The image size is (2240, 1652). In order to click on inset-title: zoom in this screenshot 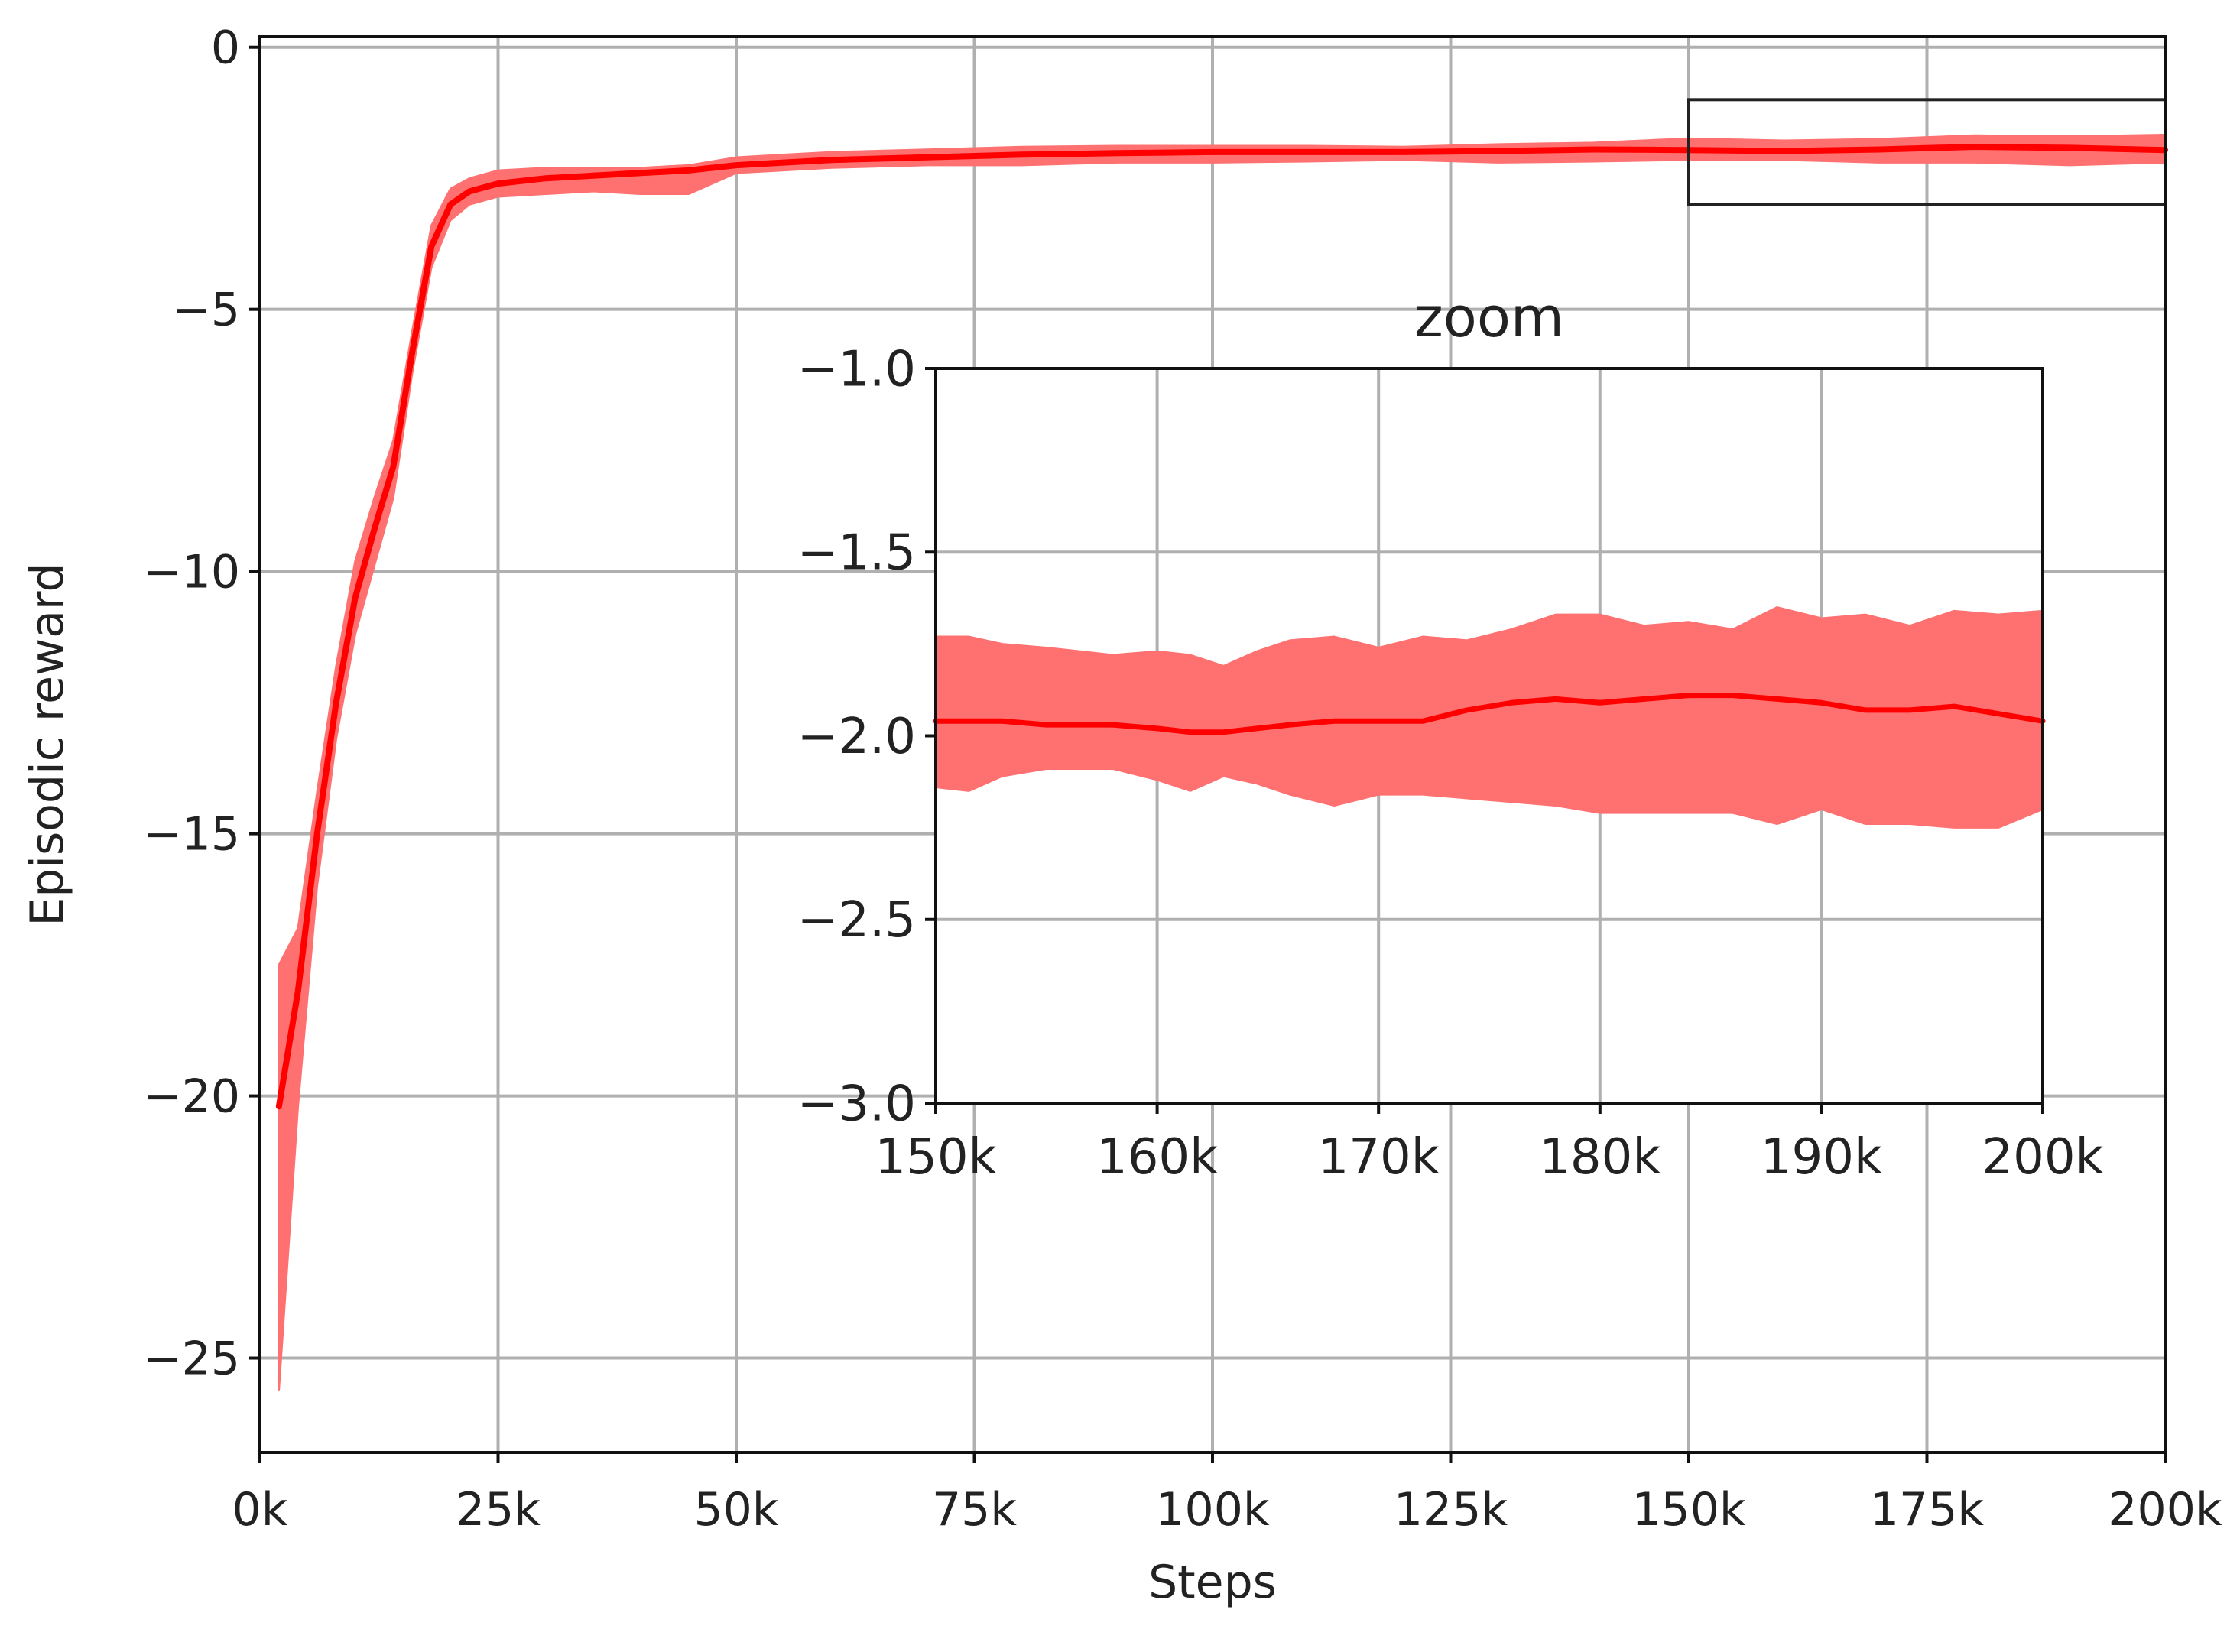, I will do `click(1489, 317)`.